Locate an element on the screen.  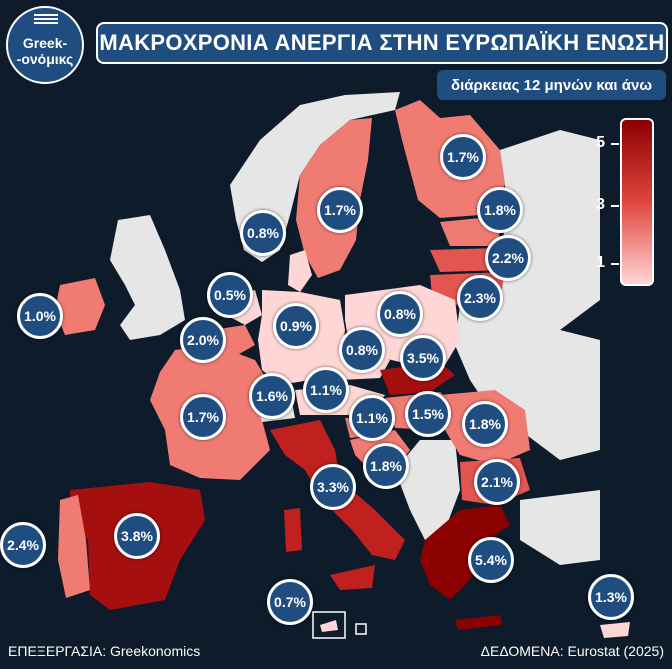
value-bubble-cyprus: 1.3% is located at coordinates (611, 597).